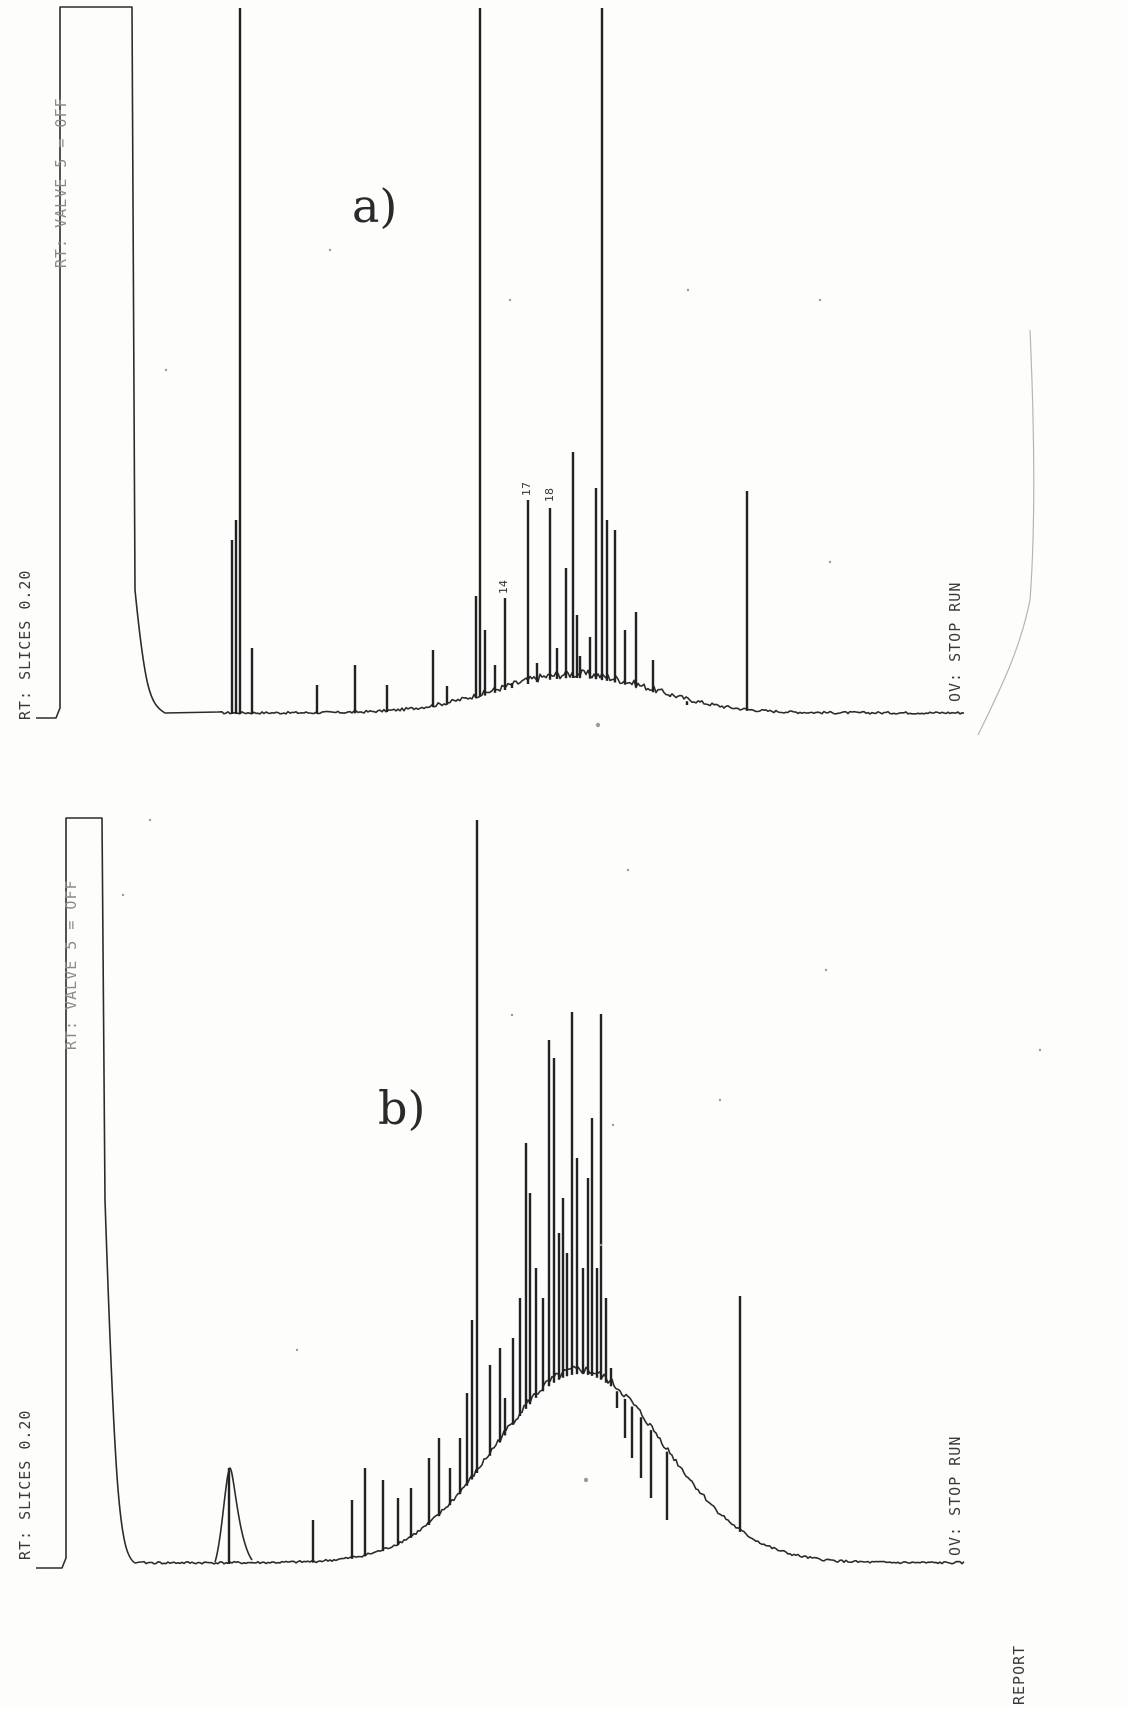  Describe the element at coordinates (374, 206) in the screenshot. I see `panel-a-label: a)` at that location.